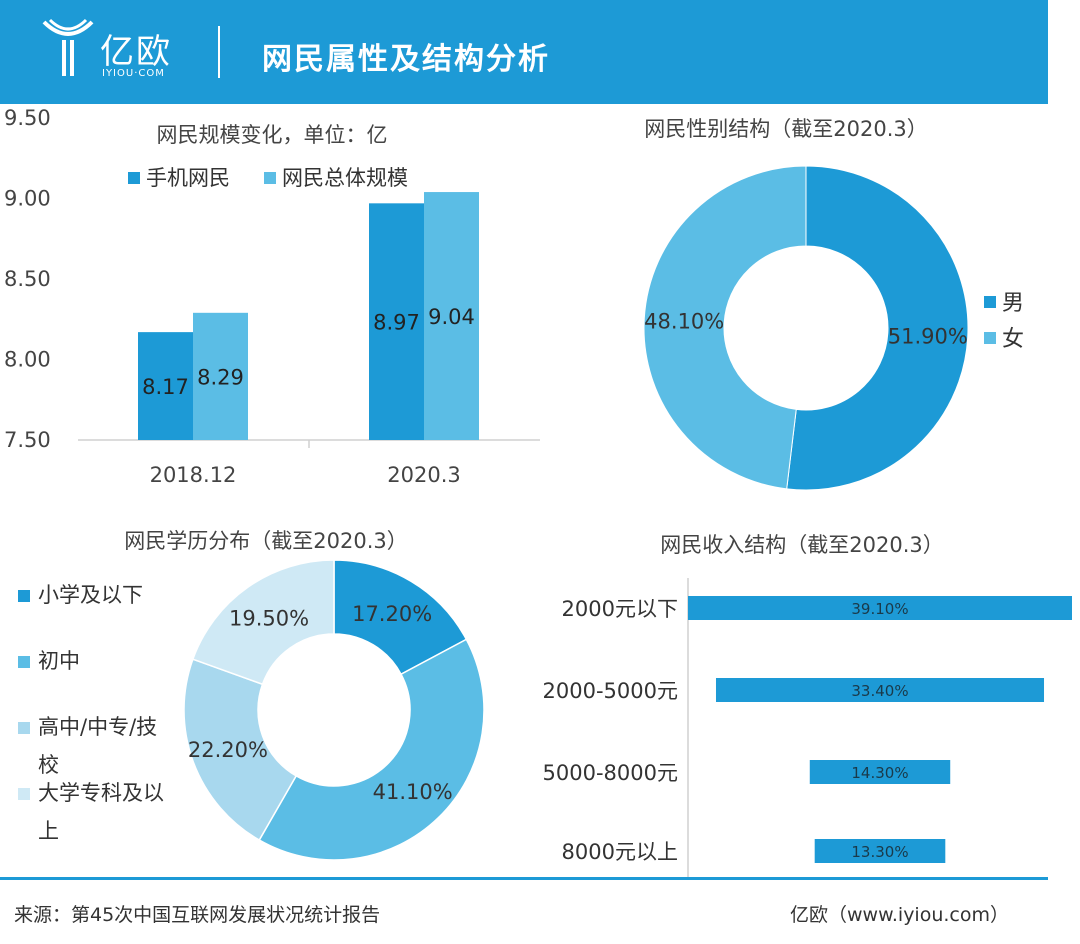  I want to click on x-tick-label: 2018.12, so click(193, 475).